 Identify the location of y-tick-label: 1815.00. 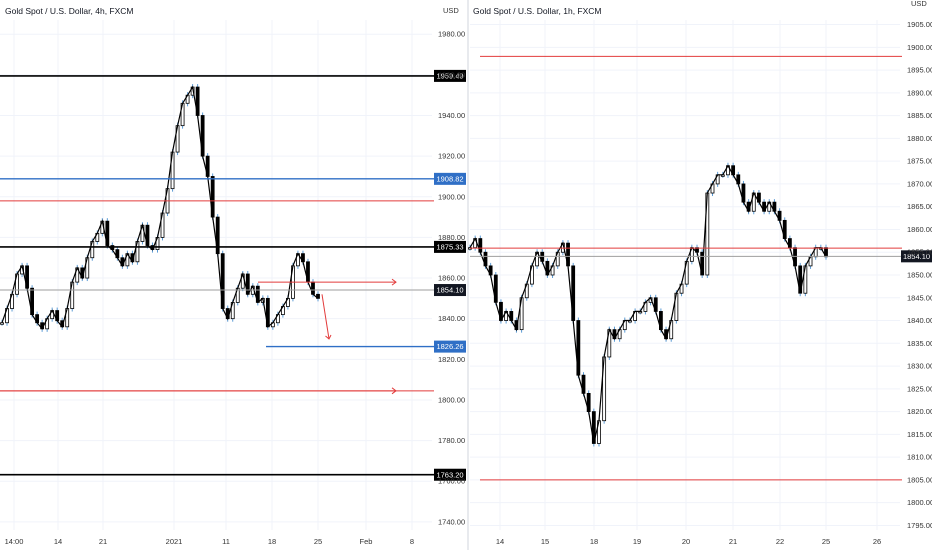
(919, 434).